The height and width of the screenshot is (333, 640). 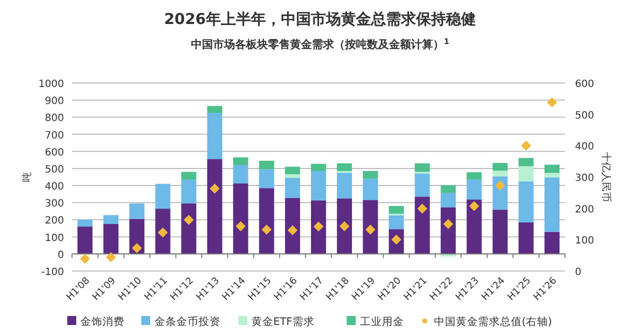 I want to click on y-tick-label: 400, so click(x=54, y=187).